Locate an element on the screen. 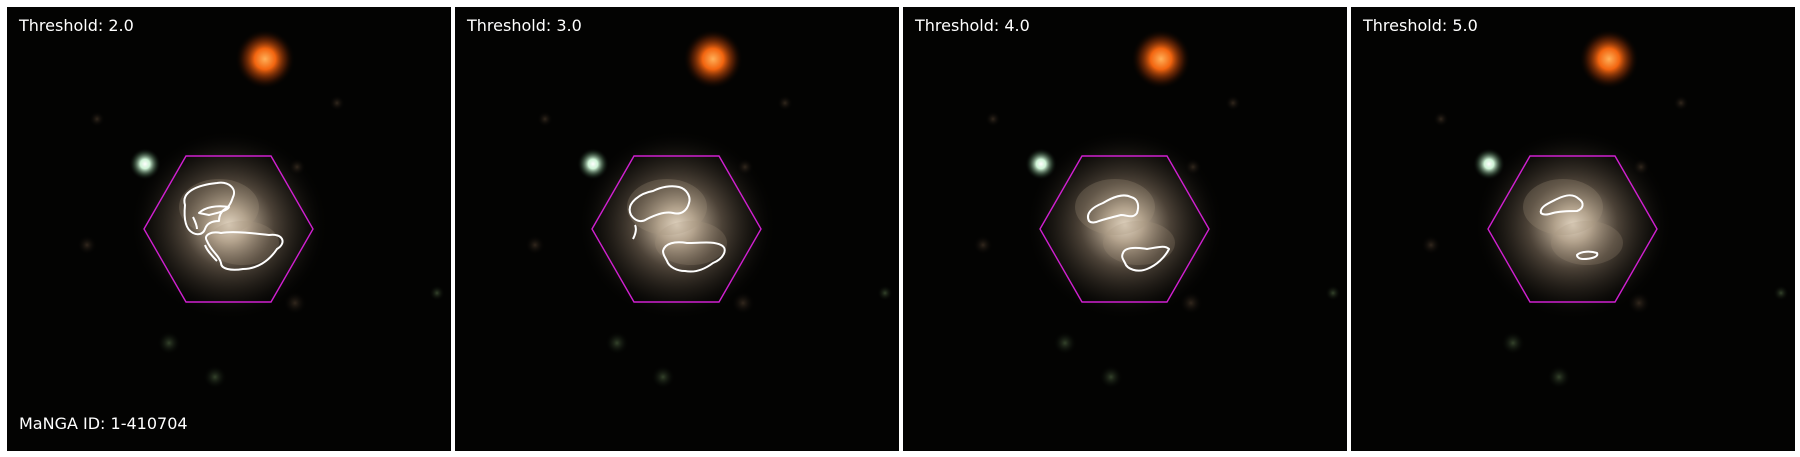 This screenshot has width=1800, height=457. threshold-label: Threshold: 2.0 is located at coordinates (76, 25).